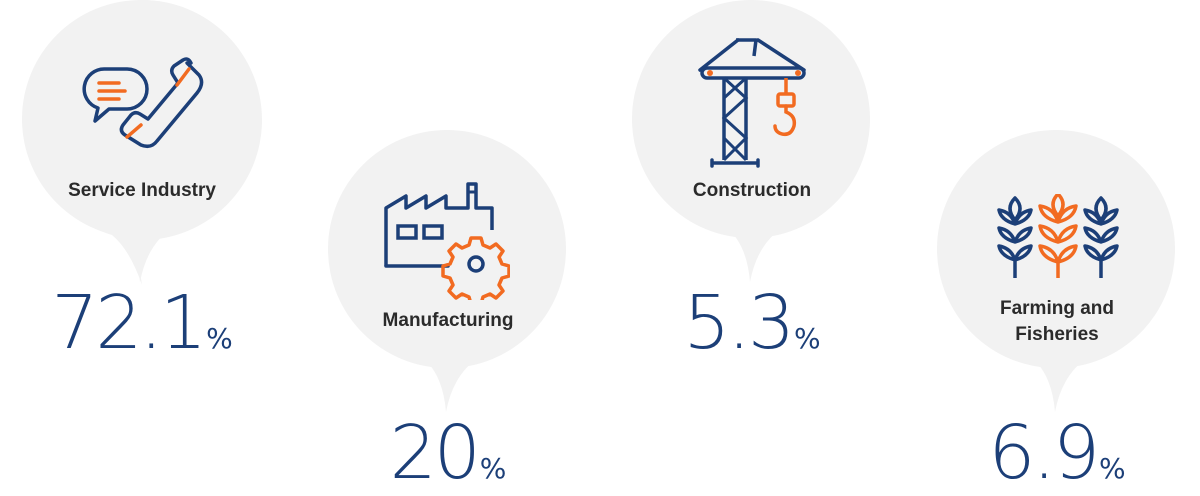 Image resolution: width=1200 pixels, height=496 pixels. I want to click on sector-value: 6.9%, so click(1057, 453).